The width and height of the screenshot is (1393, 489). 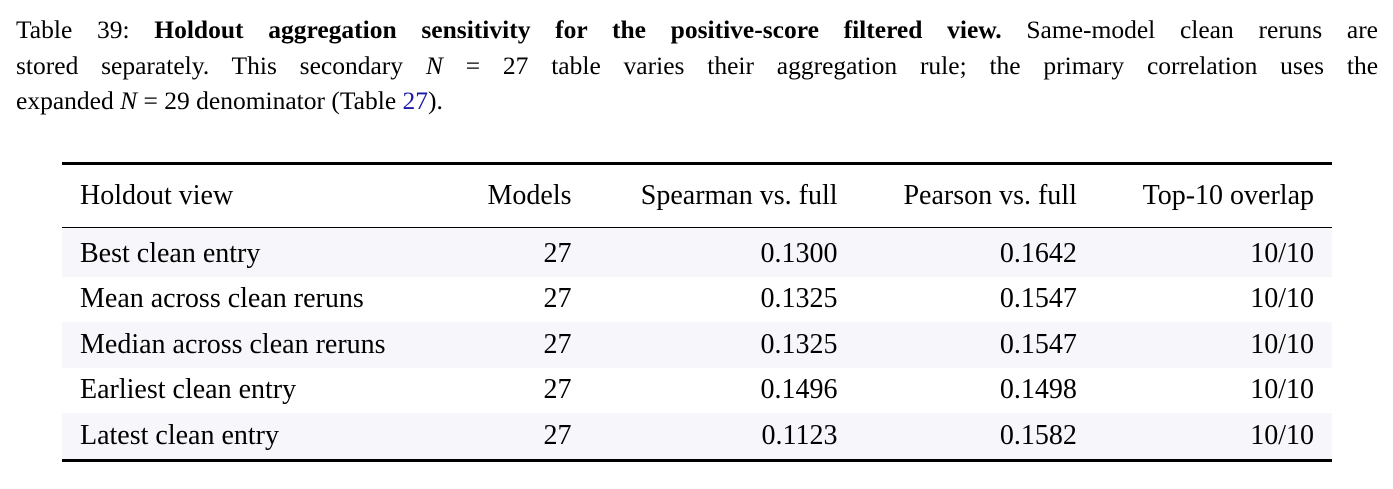 What do you see at coordinates (529, 195) in the screenshot?
I see `header-models: Models` at bounding box center [529, 195].